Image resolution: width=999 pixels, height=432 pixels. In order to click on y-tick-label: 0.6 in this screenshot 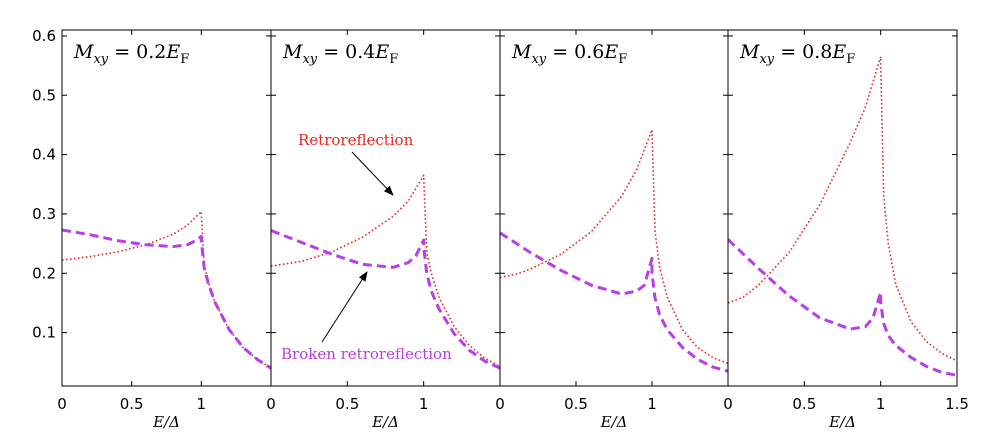, I will do `click(44, 36)`.